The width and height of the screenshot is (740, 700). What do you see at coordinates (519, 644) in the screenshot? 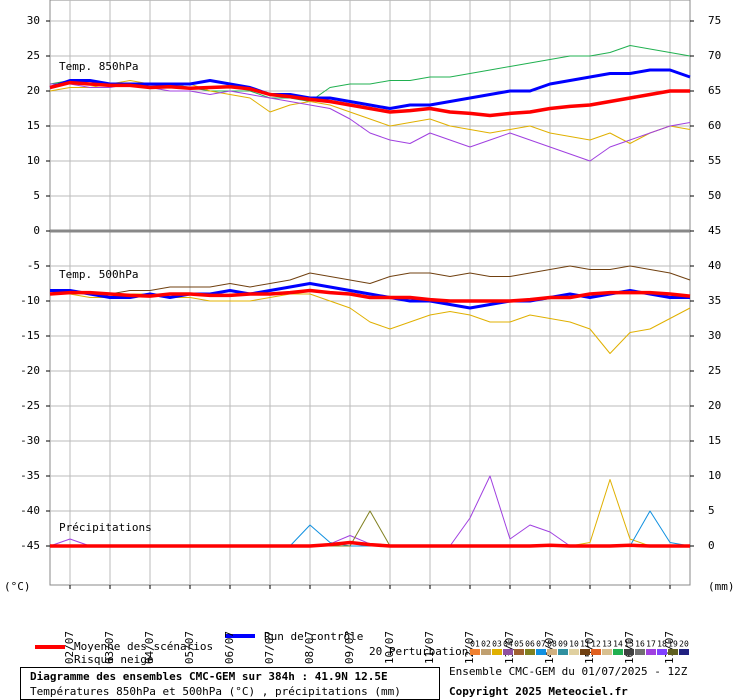
I see `perturbation-label: 05` at bounding box center [519, 644].